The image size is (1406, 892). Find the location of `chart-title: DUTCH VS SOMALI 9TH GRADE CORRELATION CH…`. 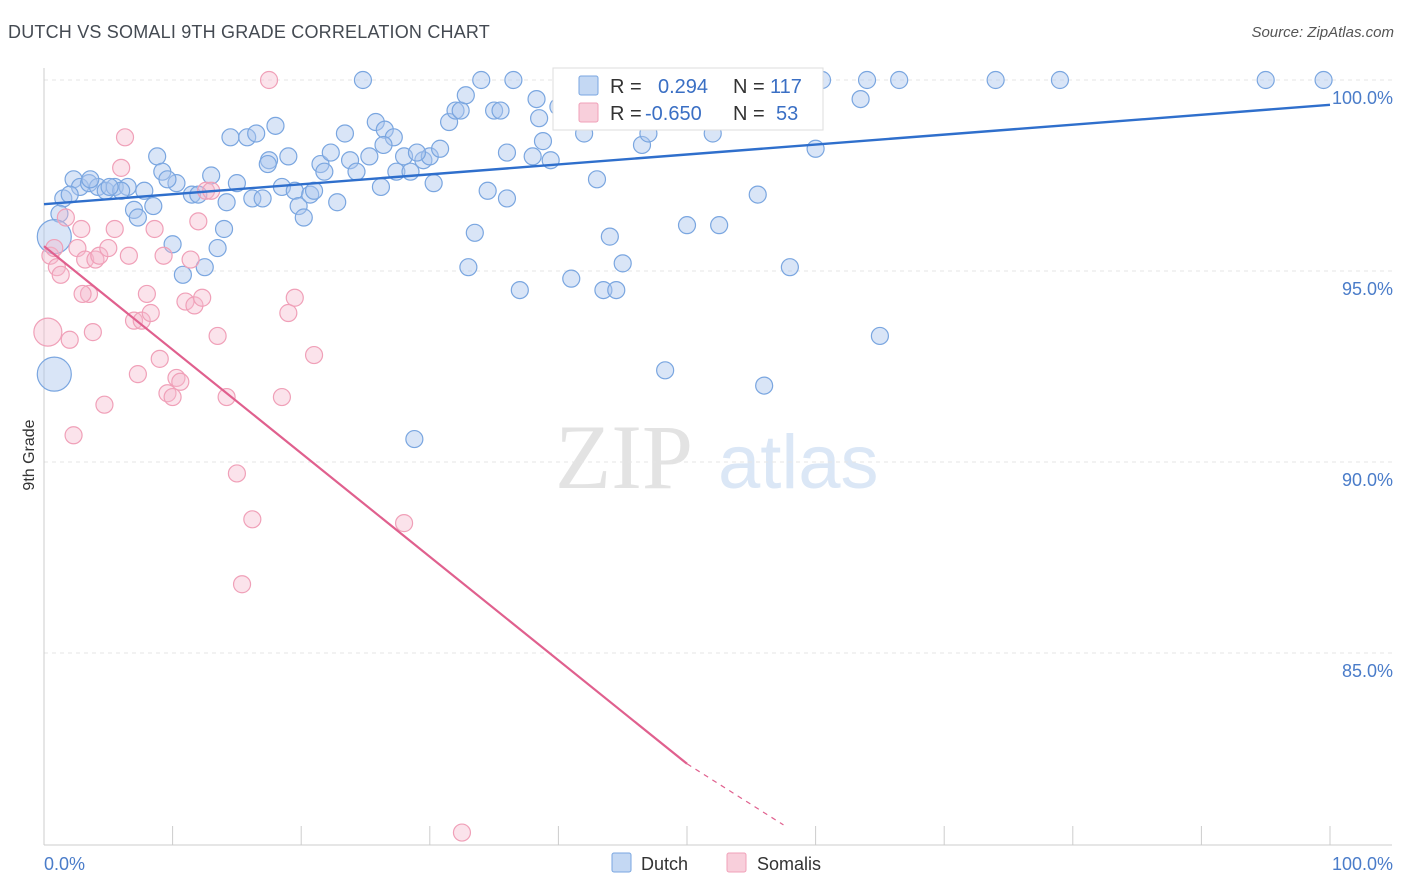

chart-title: DUTCH VS SOMALI 9TH GRADE CORRELATION CH… is located at coordinates (249, 32).